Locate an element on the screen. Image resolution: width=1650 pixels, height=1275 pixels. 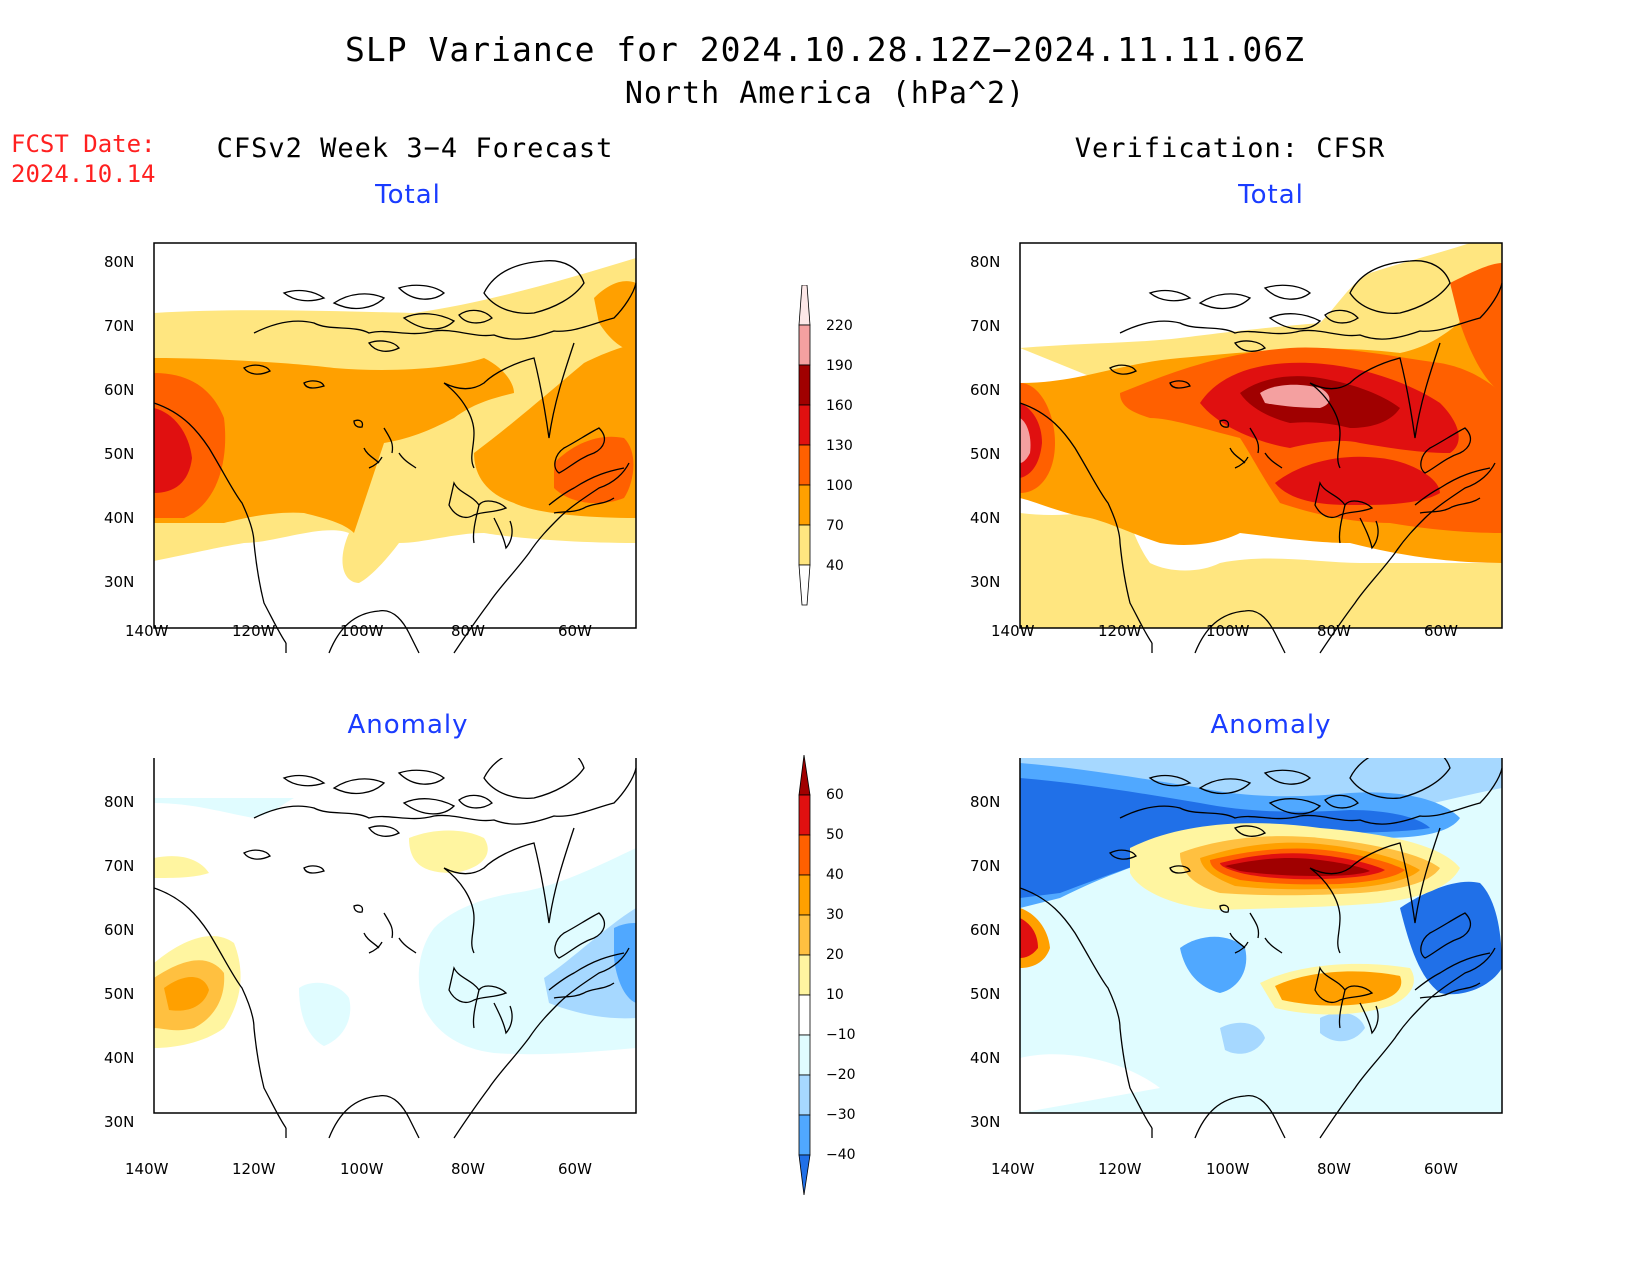
colorbar-anomaly-level: −40 is located at coordinates (841, 1155).